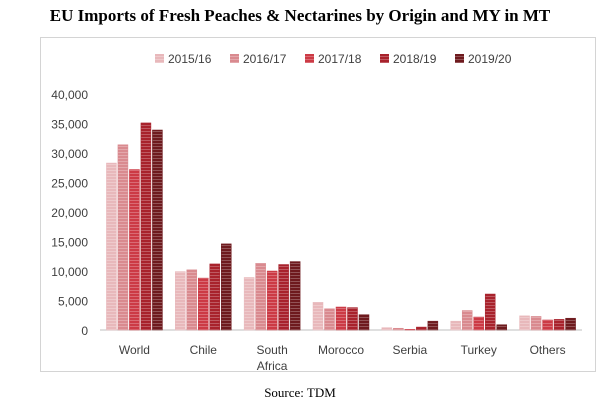 The image size is (600, 406). What do you see at coordinates (69, 95) in the screenshot?
I see `y-tick-label: 40,000` at bounding box center [69, 95].